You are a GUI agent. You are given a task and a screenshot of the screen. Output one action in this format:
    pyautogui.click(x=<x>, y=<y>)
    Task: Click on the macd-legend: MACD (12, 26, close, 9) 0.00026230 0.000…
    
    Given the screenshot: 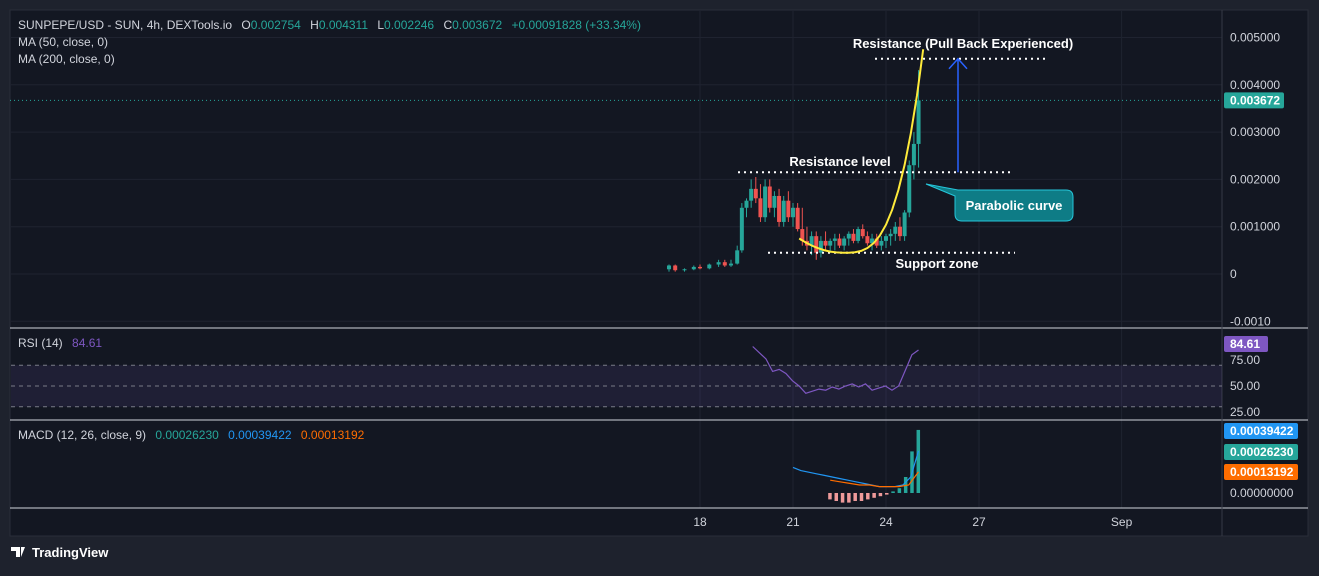 What is the action you would take?
    pyautogui.click(x=191, y=435)
    